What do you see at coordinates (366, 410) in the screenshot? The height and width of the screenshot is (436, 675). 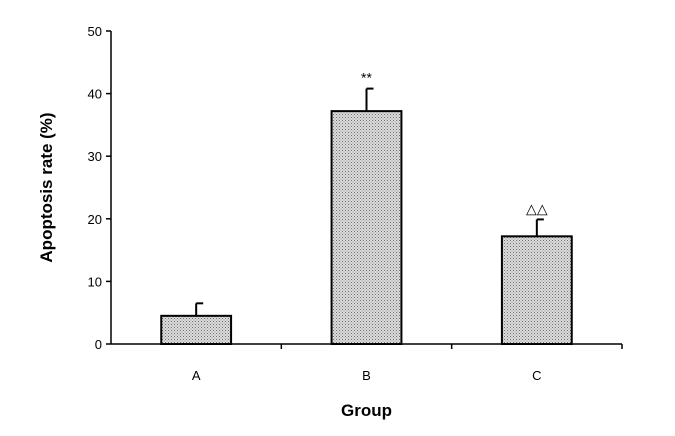 I see `x-axis-label: Group` at bounding box center [366, 410].